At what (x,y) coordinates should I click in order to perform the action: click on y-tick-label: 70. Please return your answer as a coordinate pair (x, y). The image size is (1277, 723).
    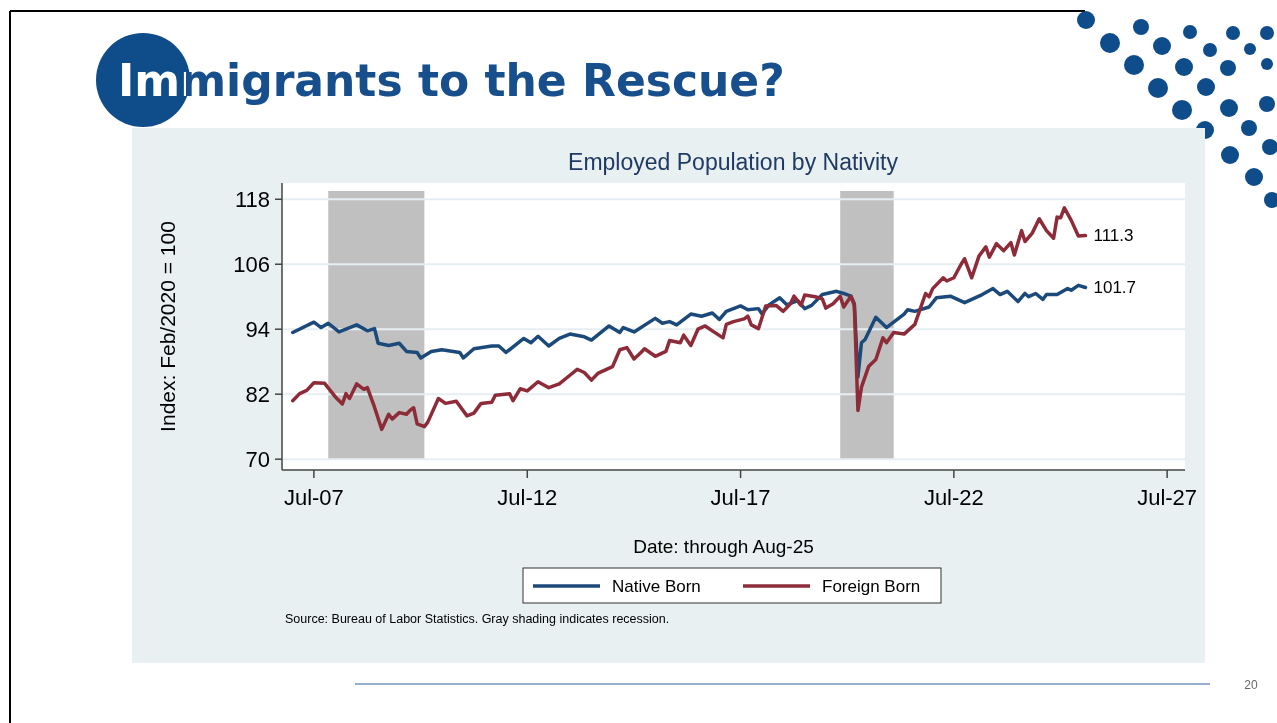
    Looking at the image, I should click on (257, 459).